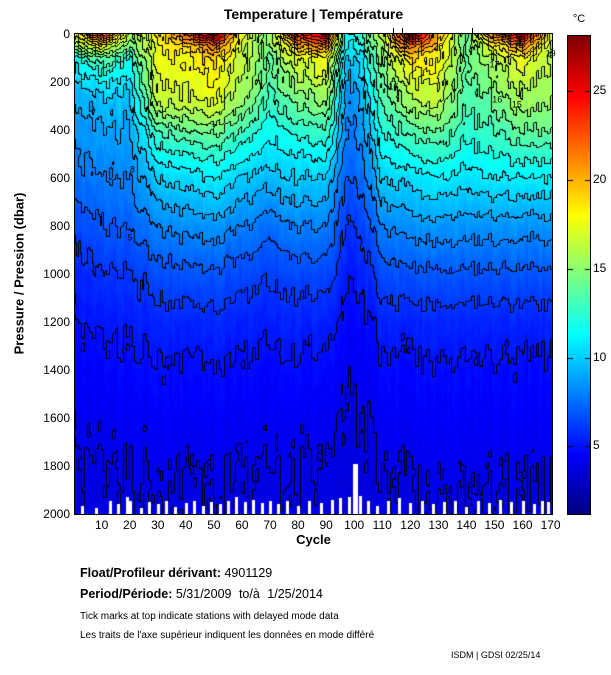 The height and width of the screenshot is (675, 611). I want to click on contour-label: 5, so click(130, 237).